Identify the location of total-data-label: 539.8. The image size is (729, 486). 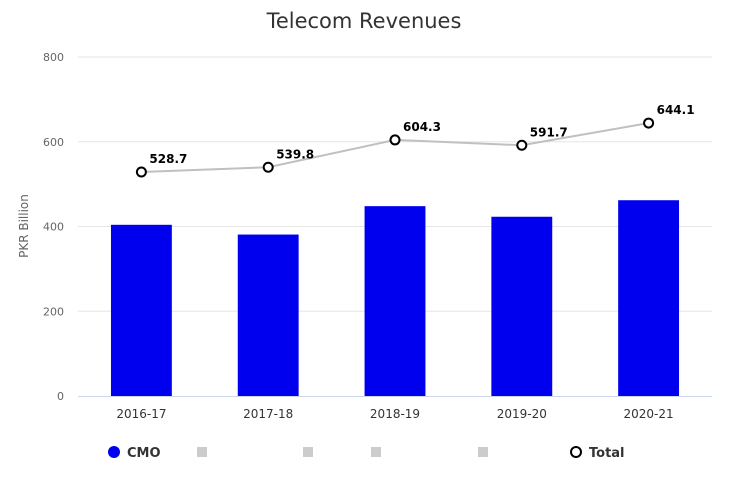
(295, 154).